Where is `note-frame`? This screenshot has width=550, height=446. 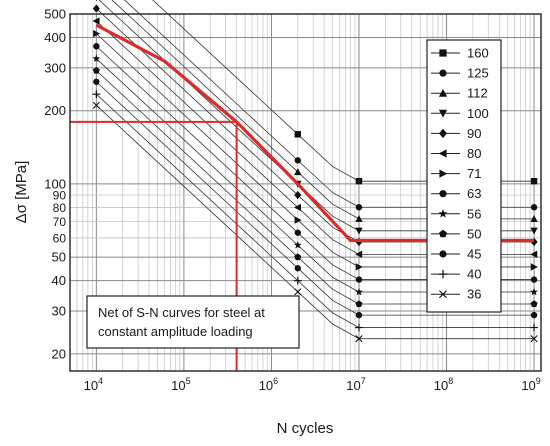
note-frame is located at coordinates (193, 322).